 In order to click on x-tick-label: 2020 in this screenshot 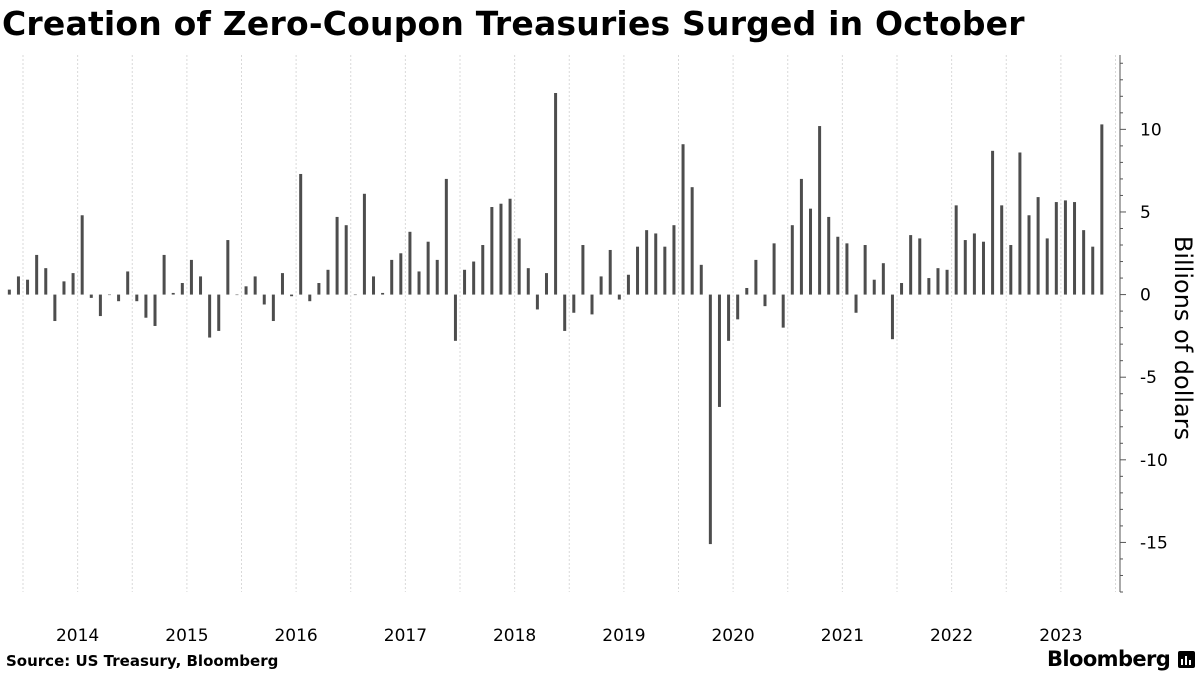, I will do `click(732, 636)`.